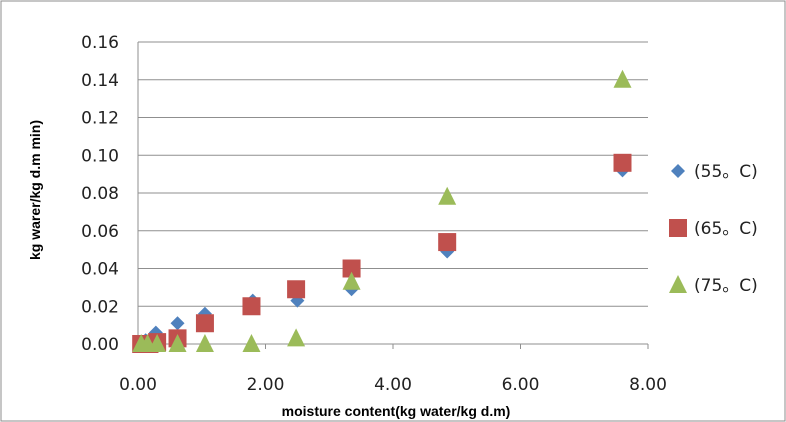  I want to click on y-tick-label: 0.14, so click(100, 81).